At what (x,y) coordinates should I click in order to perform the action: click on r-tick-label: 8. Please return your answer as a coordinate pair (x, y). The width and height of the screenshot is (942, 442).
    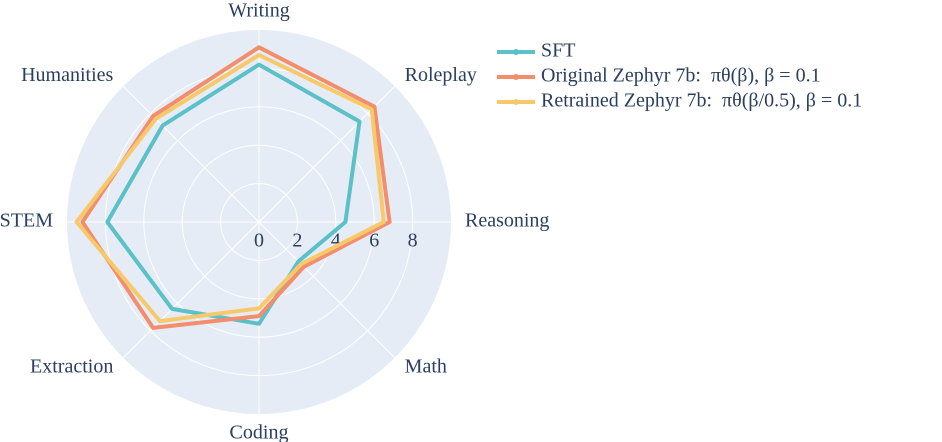
    Looking at the image, I should click on (413, 241).